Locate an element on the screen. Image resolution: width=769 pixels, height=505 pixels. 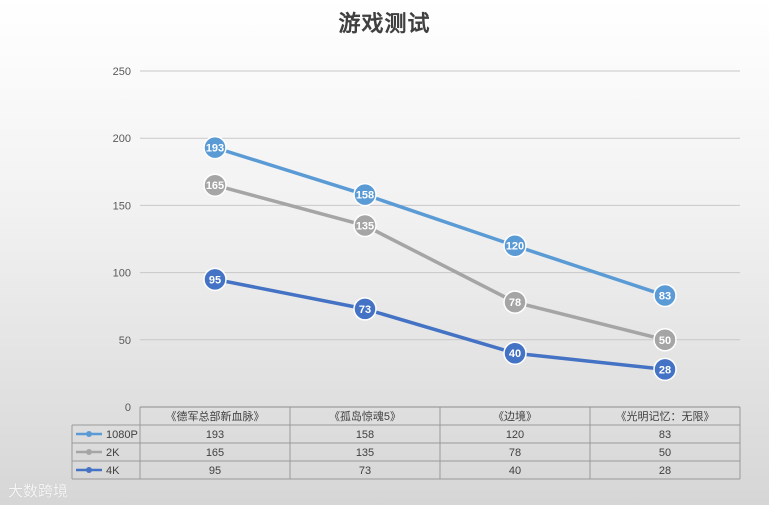
data-label: 165 is located at coordinates (215, 186).